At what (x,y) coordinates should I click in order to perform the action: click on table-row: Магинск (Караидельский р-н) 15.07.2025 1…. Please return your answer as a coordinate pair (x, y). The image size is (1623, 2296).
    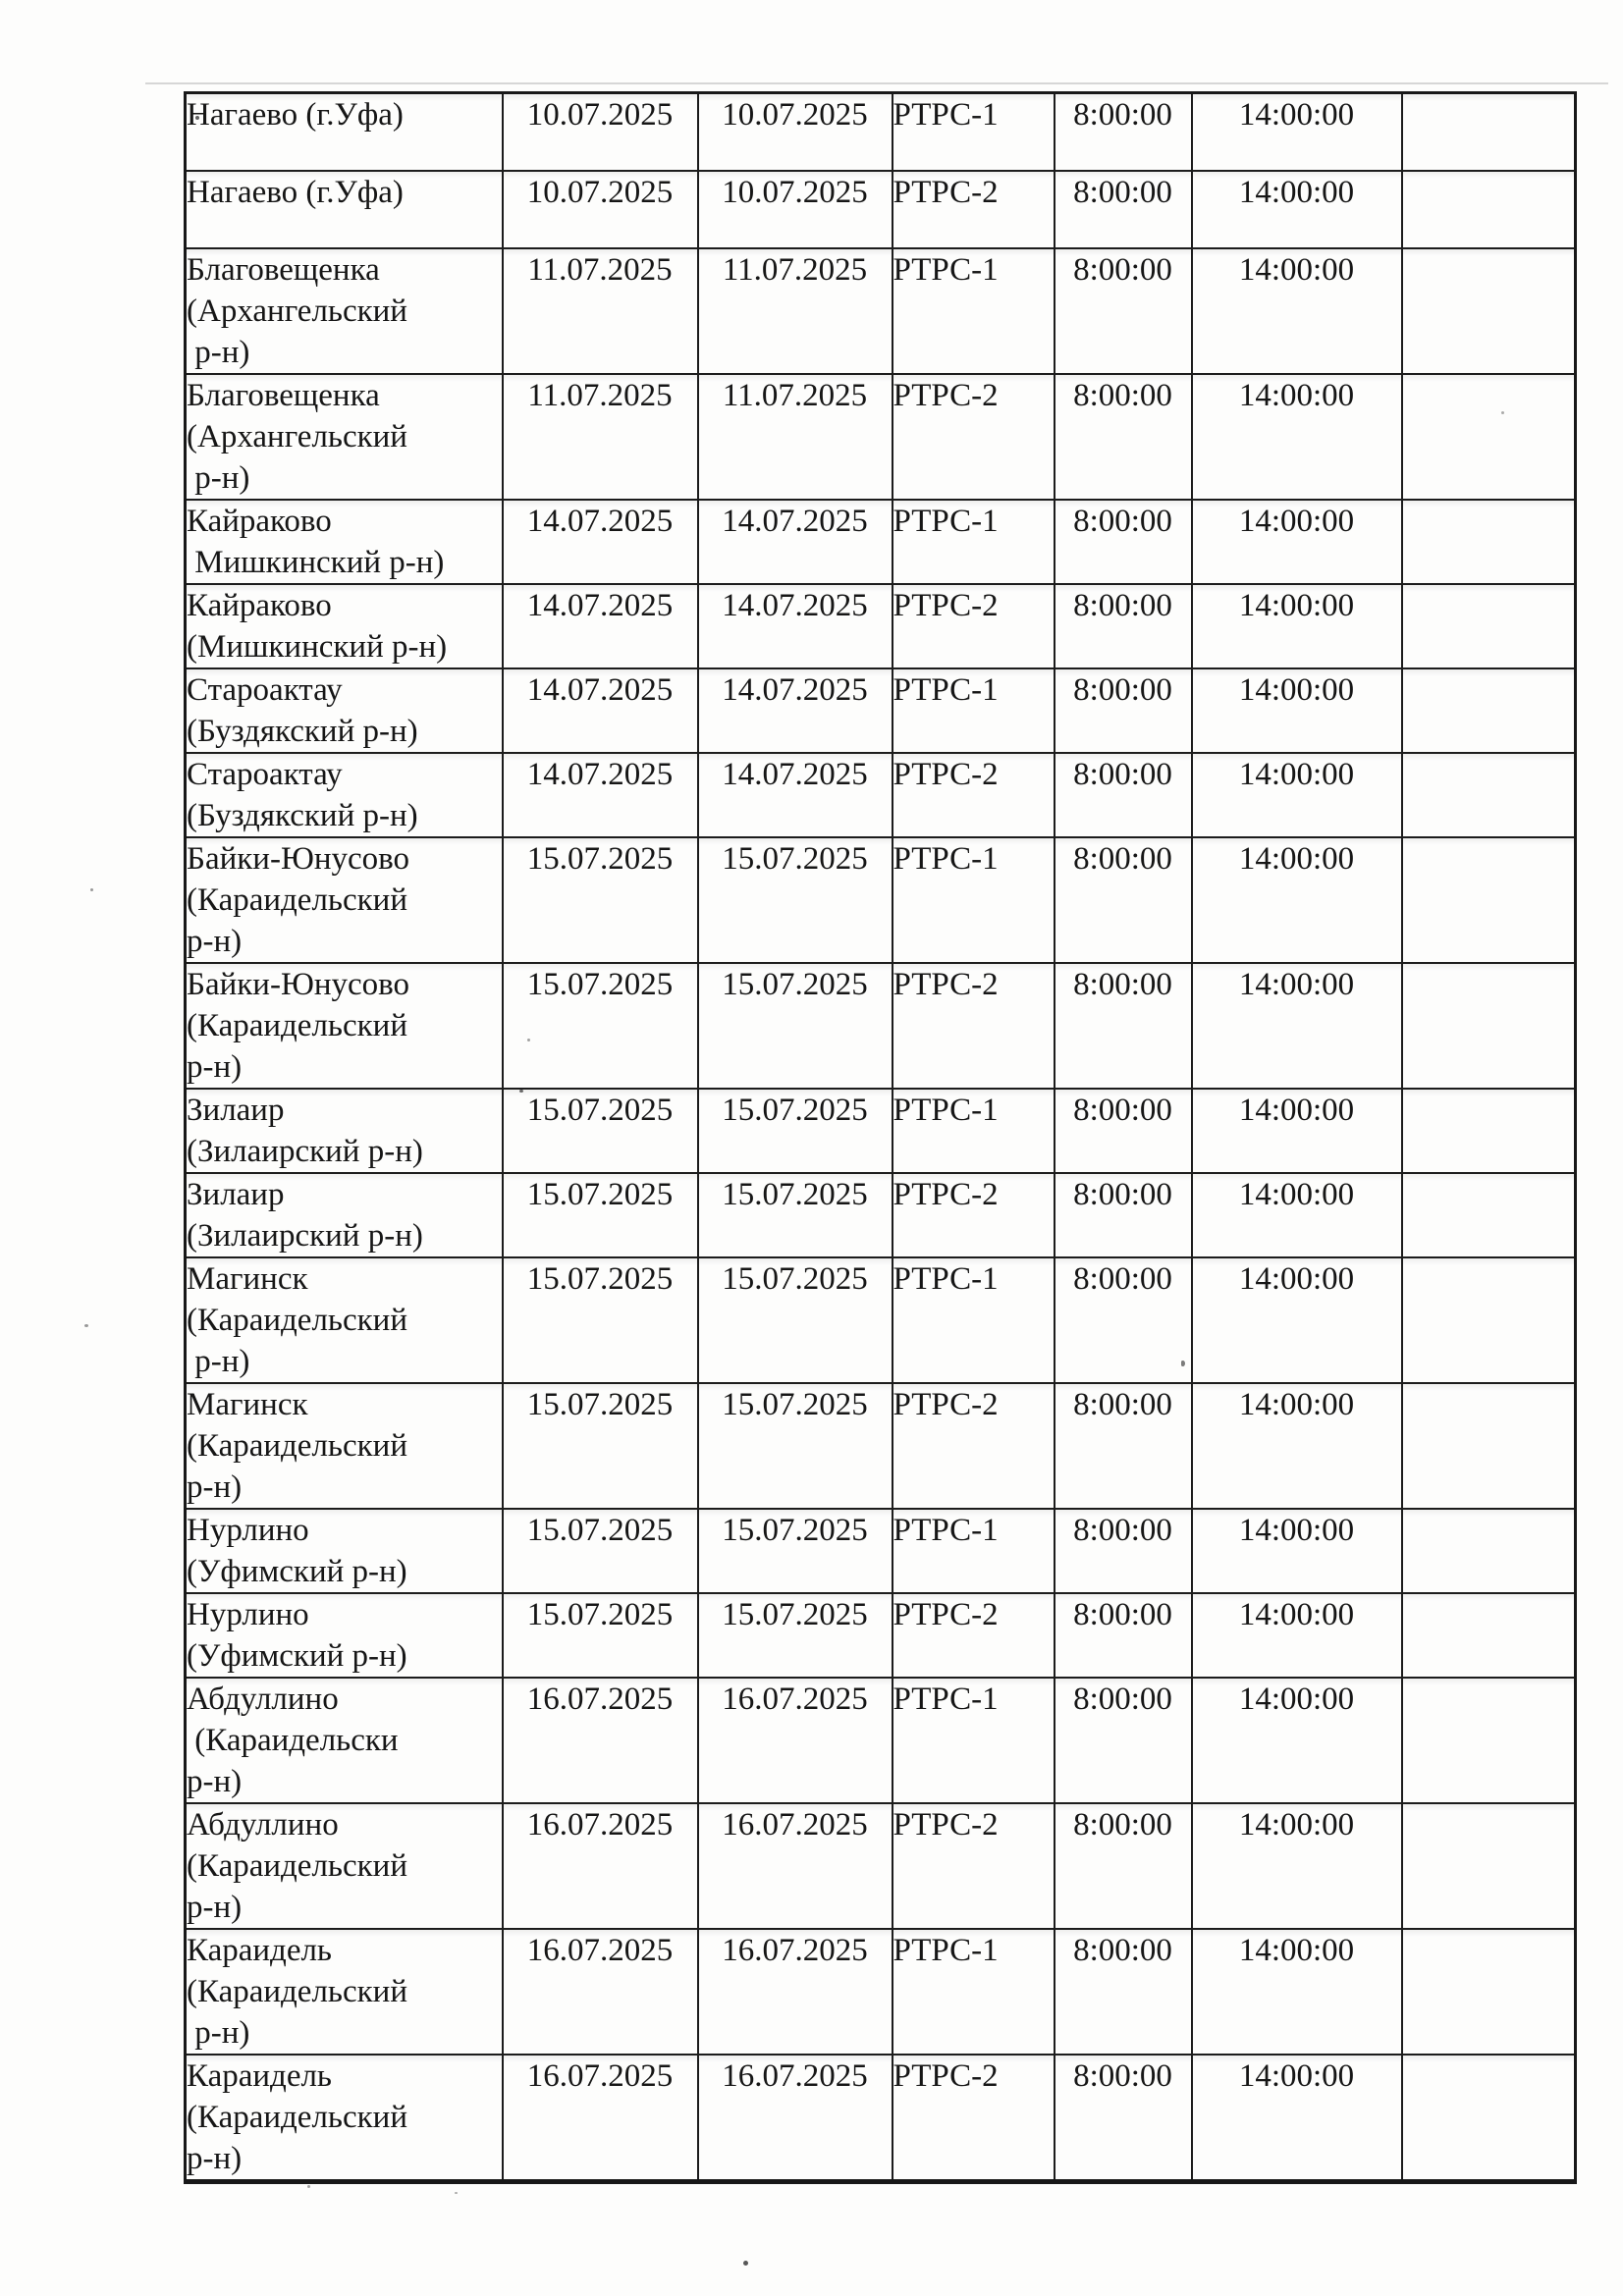
    Looking at the image, I should click on (880, 1320).